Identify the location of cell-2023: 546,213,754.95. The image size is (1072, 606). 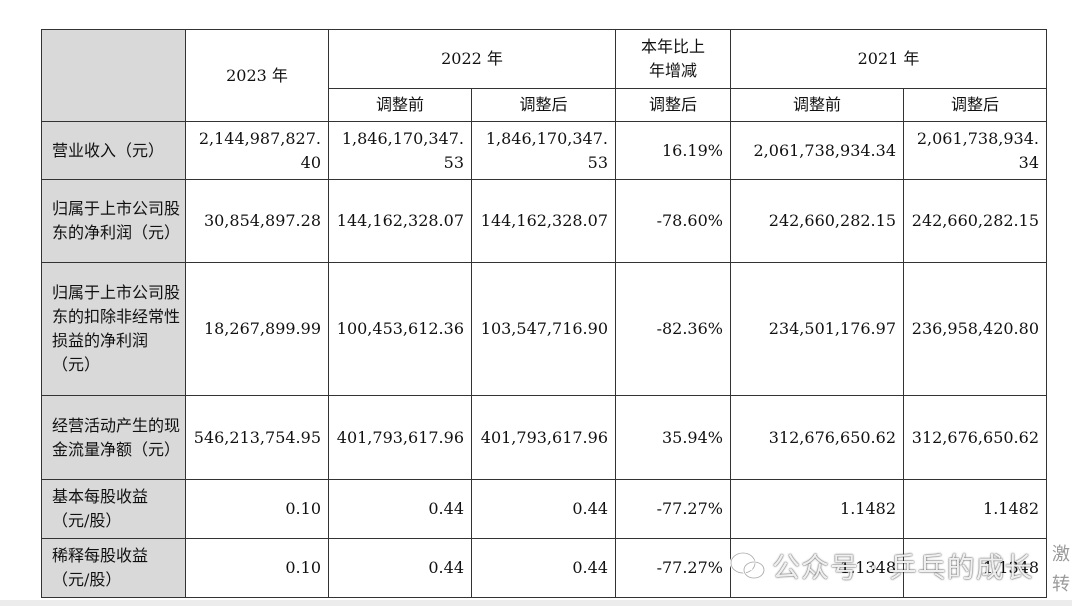
(257, 437).